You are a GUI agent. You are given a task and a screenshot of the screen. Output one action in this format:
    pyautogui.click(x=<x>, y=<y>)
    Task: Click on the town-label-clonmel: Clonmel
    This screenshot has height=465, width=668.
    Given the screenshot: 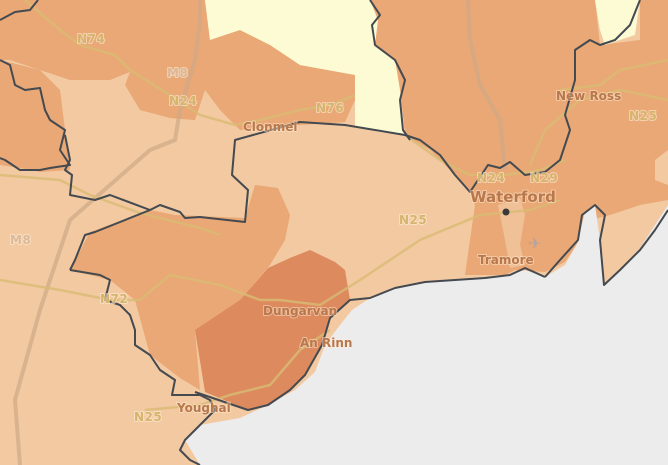 What is the action you would take?
    pyautogui.click(x=270, y=127)
    